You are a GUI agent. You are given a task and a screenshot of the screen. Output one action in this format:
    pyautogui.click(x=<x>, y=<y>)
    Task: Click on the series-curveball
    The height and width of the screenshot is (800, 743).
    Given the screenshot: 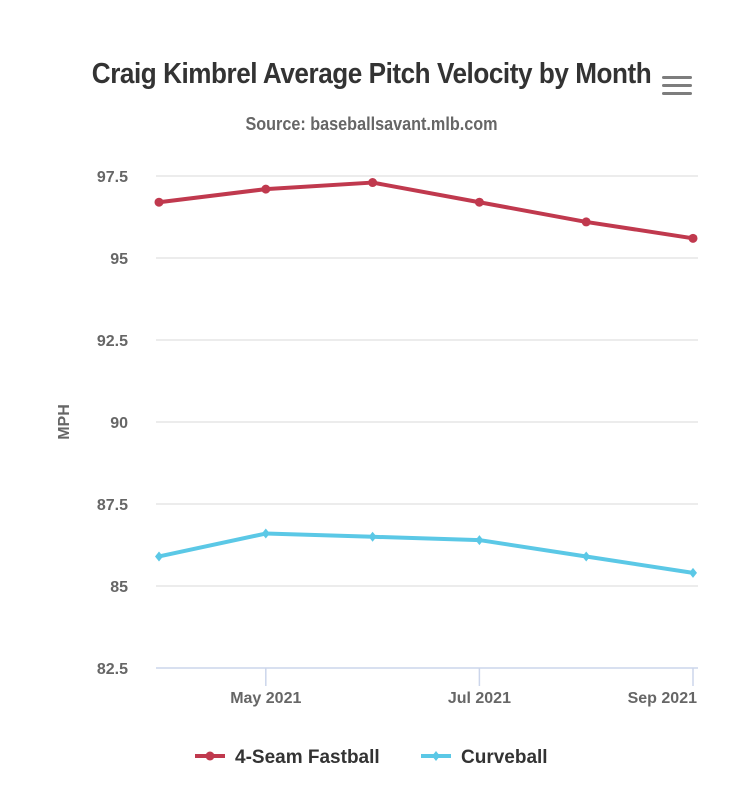 What is the action you would take?
    pyautogui.click(x=426, y=553)
    